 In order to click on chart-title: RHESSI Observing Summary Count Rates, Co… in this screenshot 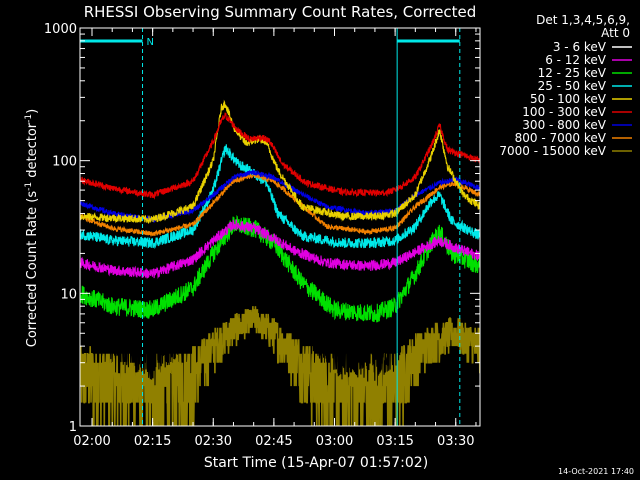, I will do `click(280, 12)`.